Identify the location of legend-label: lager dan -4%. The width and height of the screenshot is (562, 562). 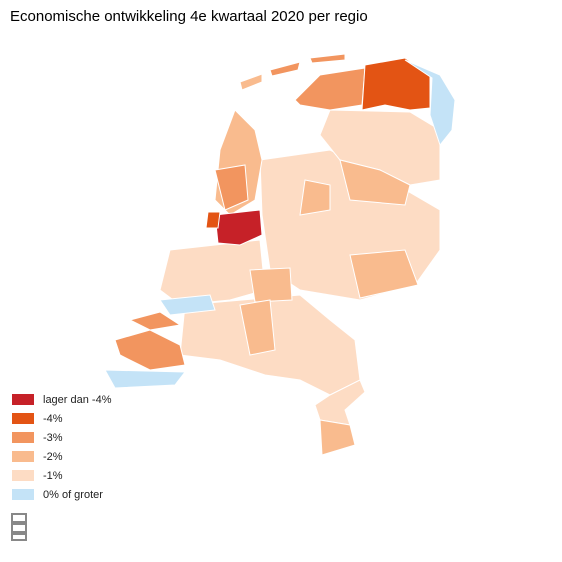
(77, 399).